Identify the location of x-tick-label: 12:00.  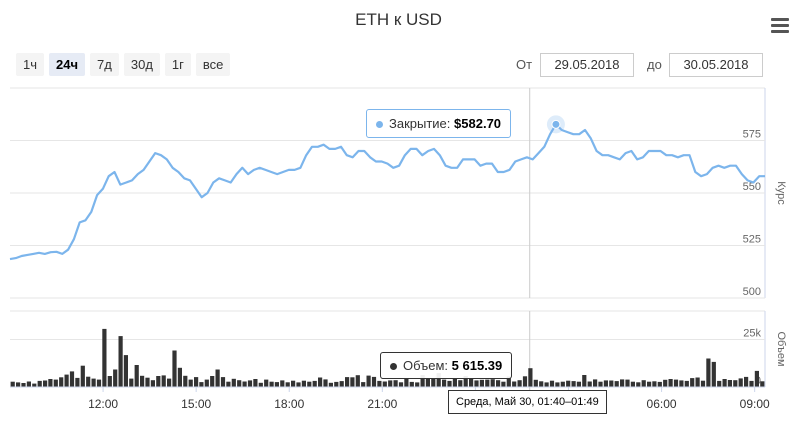
(103, 404).